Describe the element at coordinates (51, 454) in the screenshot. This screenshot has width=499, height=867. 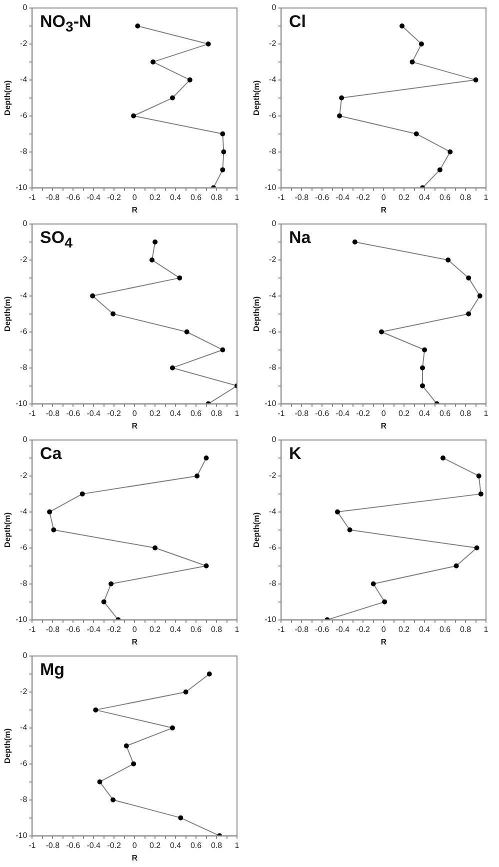
I see `chart-title: Ca` at that location.